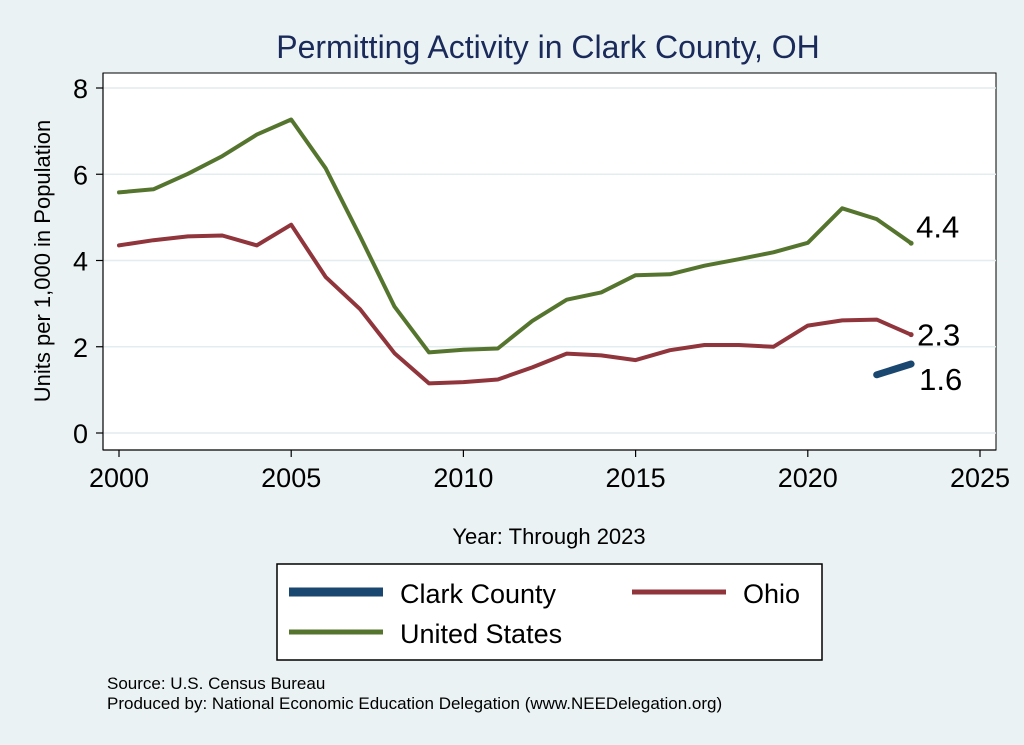  I want to click on chart-title: Permitting Activity in Clark County, OH, so click(548, 47).